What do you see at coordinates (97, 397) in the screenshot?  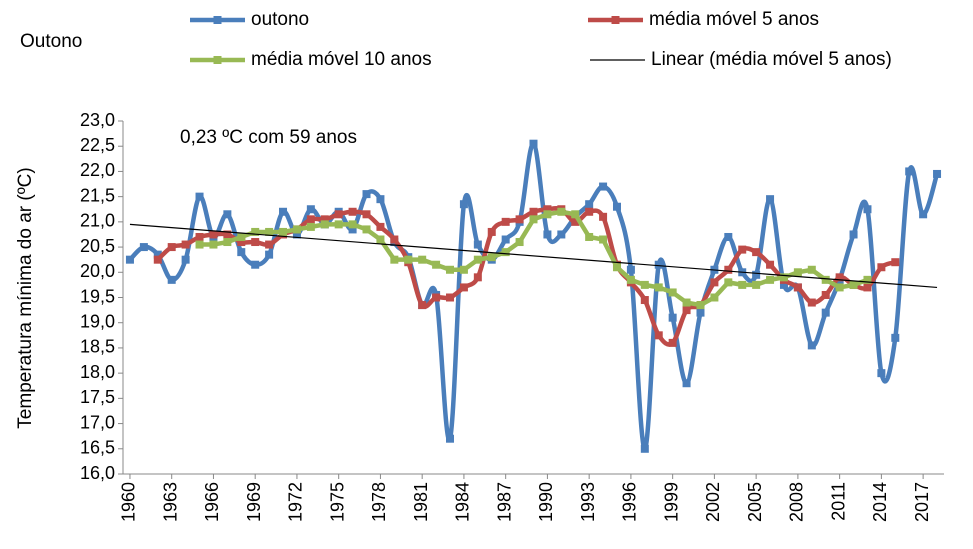 I see `y-tick-label: 17,5` at bounding box center [97, 397].